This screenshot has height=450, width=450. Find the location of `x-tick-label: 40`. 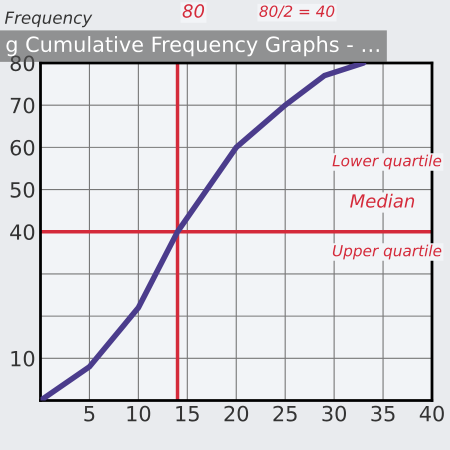

x-tick-label: 40 is located at coordinates (432, 414).